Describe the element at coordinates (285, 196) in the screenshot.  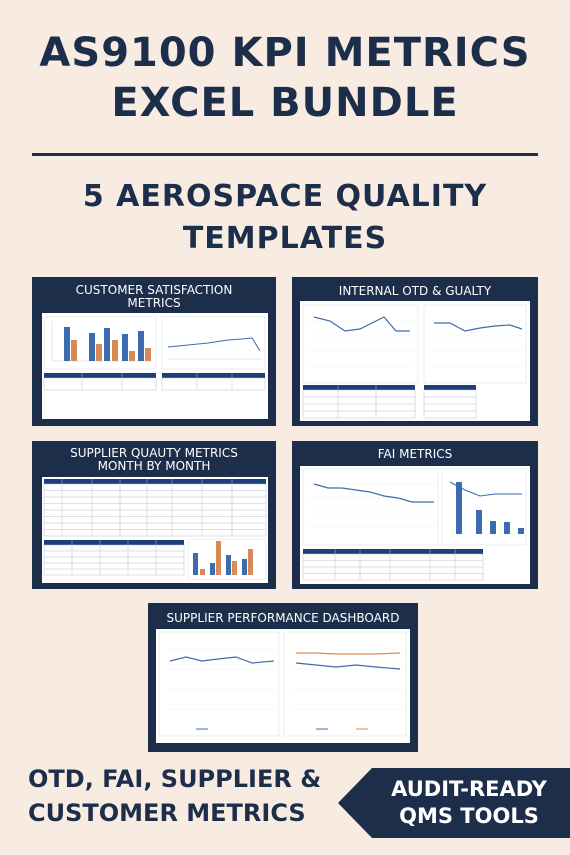
I see `subtitle-line-1: 5 AEROSPACE QUALITY` at that location.